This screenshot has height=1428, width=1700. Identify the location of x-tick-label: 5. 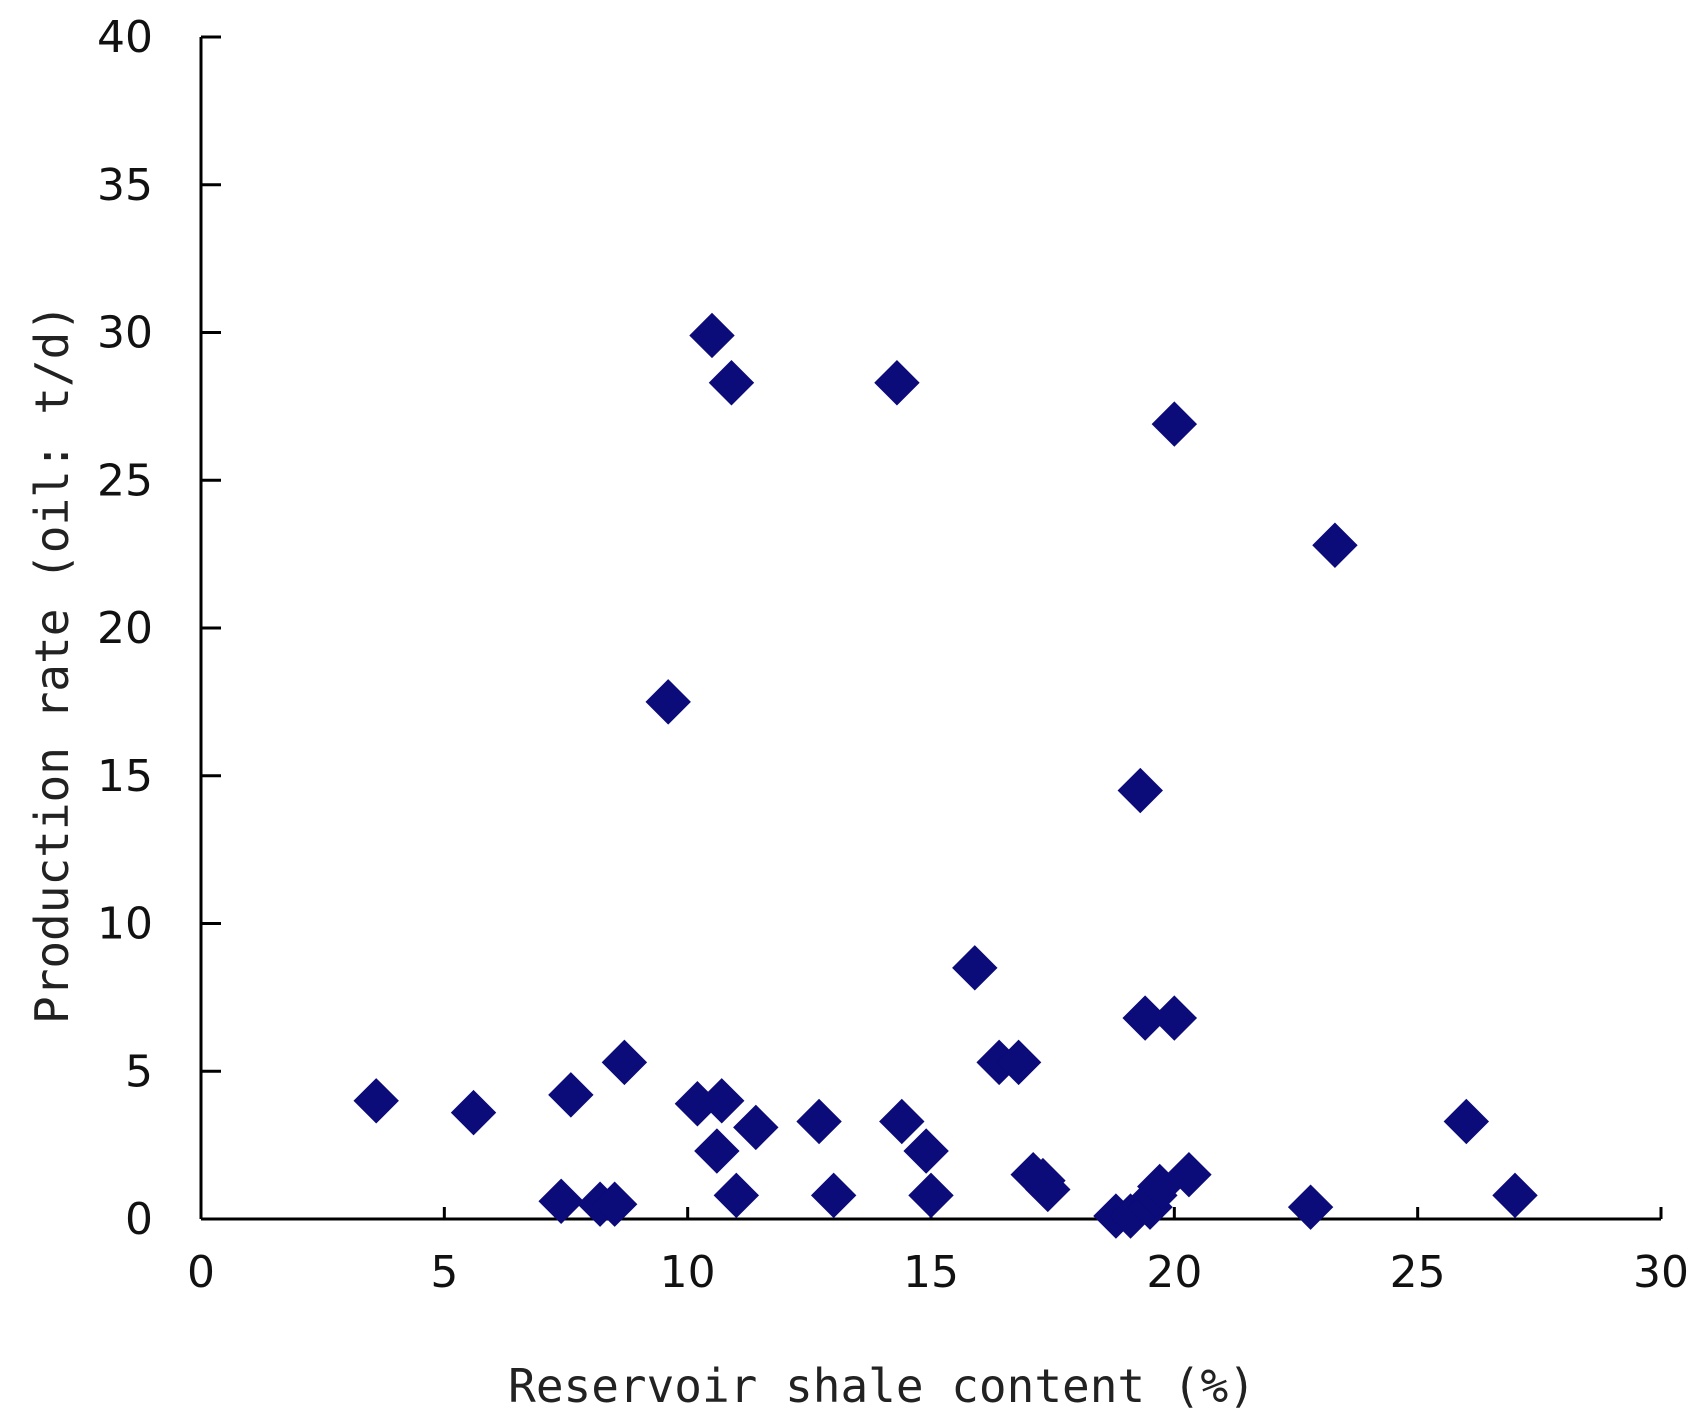
(444, 1272).